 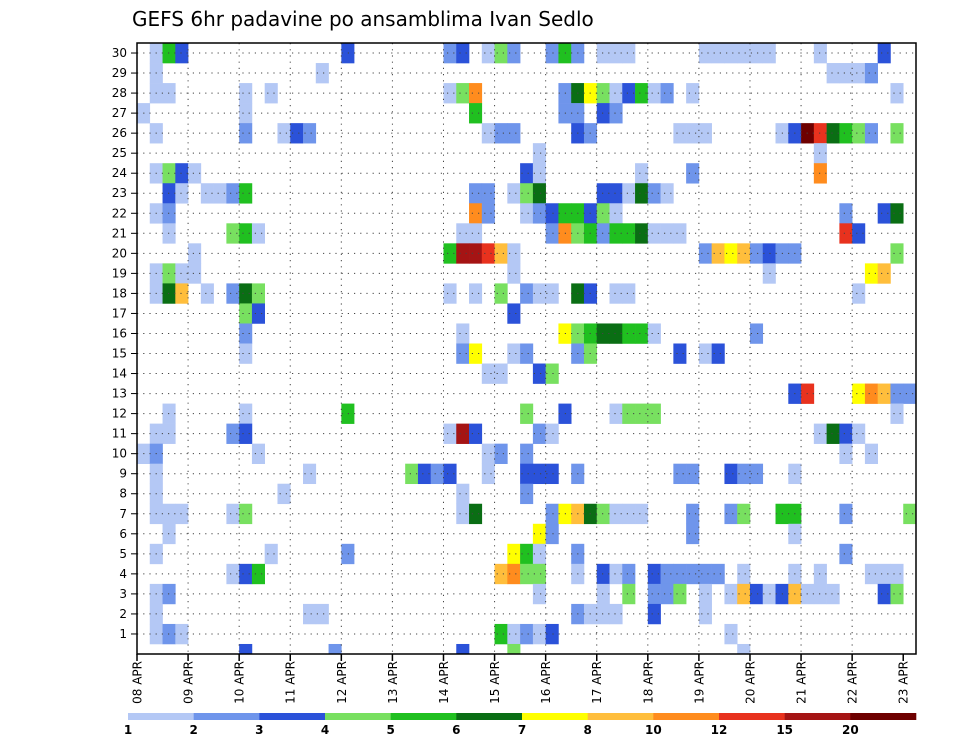 What do you see at coordinates (259, 730) in the screenshot?
I see `legend-label: 3` at bounding box center [259, 730].